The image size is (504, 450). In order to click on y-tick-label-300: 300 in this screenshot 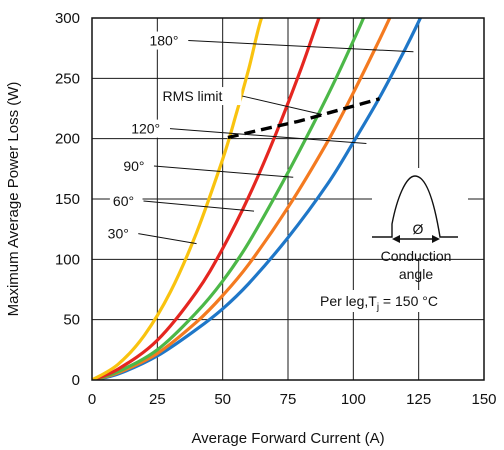, I will do `click(67, 18)`.